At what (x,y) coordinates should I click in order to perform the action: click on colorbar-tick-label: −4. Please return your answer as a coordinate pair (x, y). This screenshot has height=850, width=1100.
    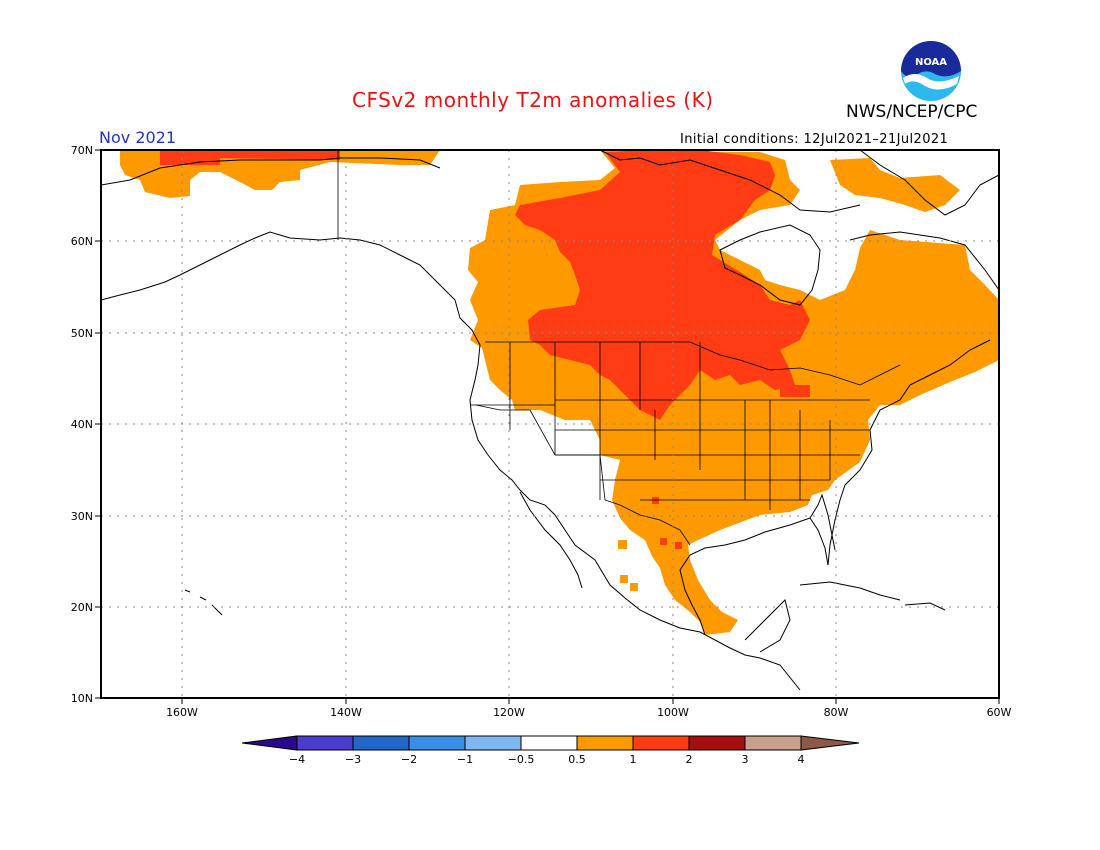
    Looking at the image, I should click on (297, 759).